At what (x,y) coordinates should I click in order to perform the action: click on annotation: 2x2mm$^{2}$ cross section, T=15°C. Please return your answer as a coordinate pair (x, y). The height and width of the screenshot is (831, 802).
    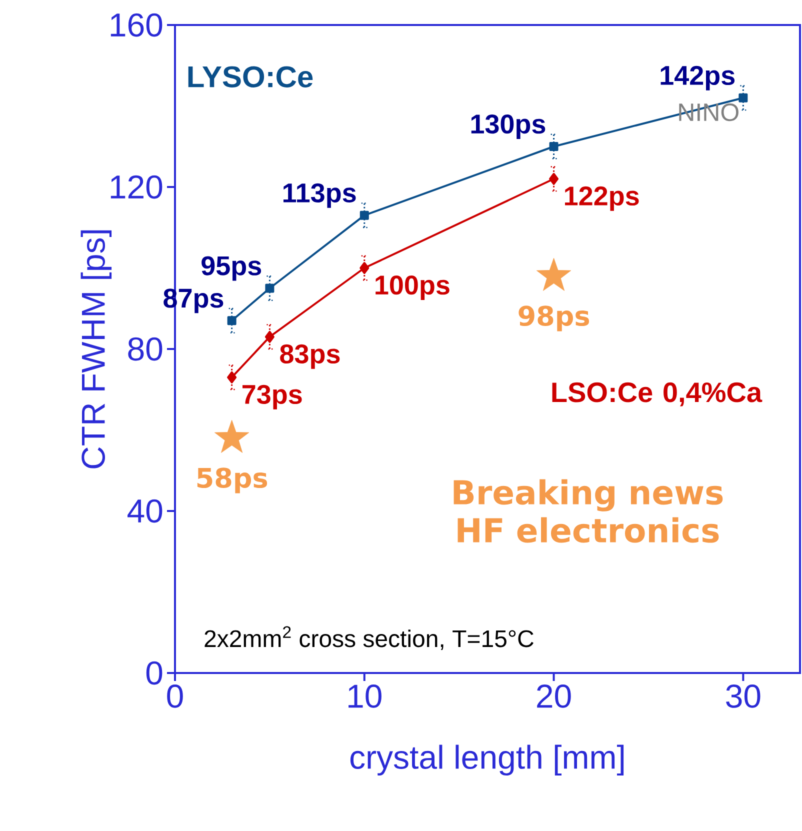
    Looking at the image, I should click on (369, 638).